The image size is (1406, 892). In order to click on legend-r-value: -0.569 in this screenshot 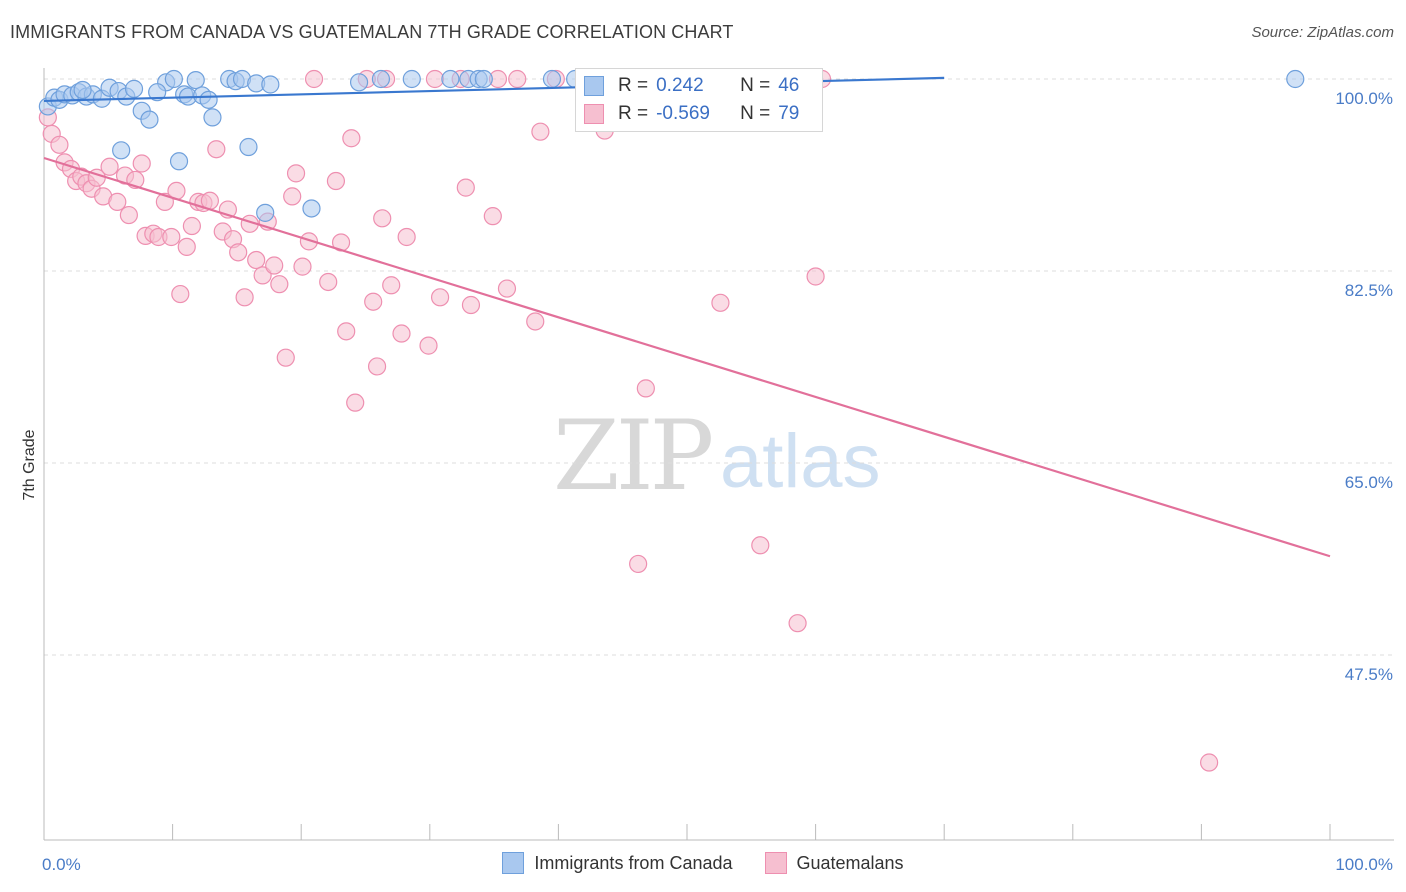, I will do `click(683, 113)`.